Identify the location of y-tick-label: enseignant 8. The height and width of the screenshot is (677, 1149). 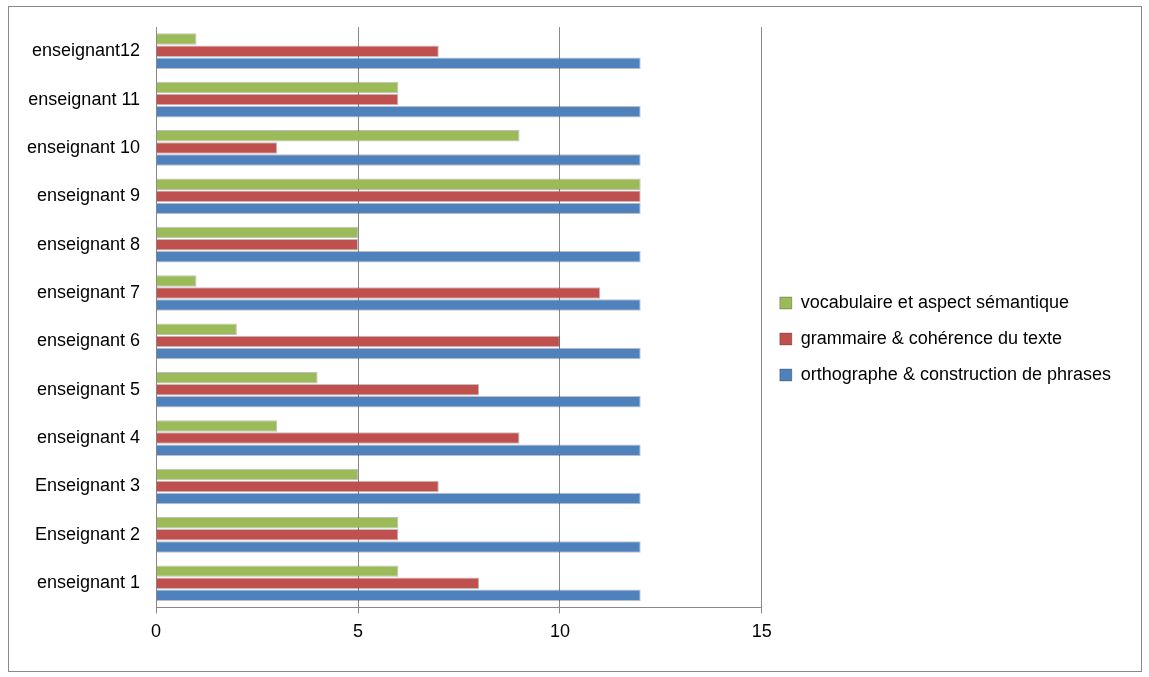
(89, 243).